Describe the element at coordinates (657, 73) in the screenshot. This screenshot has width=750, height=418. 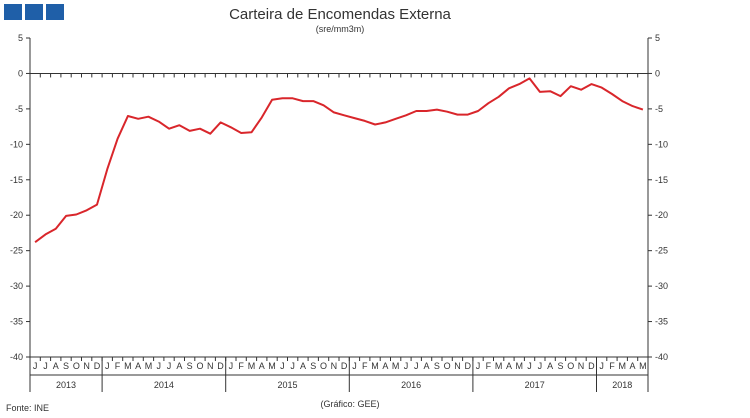
I see `y-tick-label-right: 0` at that location.